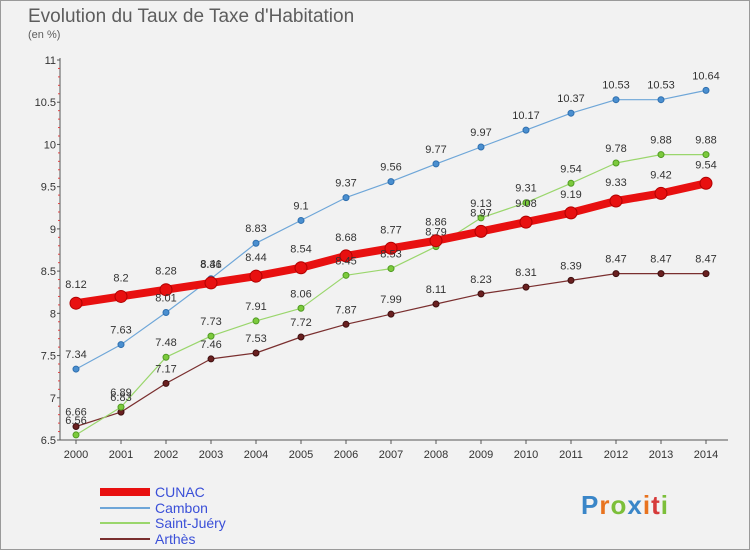  I want to click on data-label: 8.06, so click(300, 294).